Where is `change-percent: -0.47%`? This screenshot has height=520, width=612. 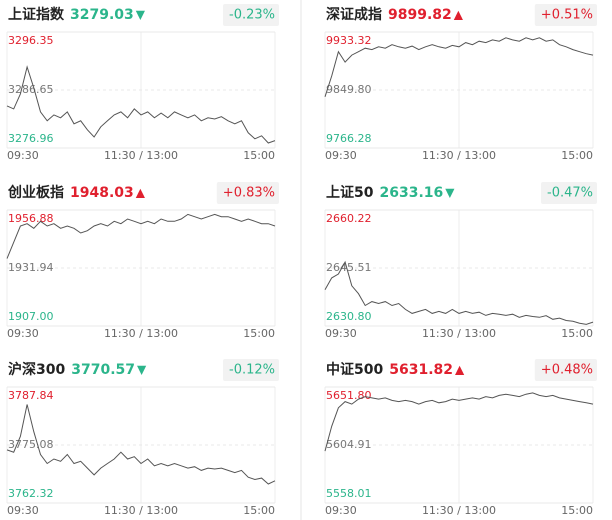 change-percent: -0.47% is located at coordinates (570, 193).